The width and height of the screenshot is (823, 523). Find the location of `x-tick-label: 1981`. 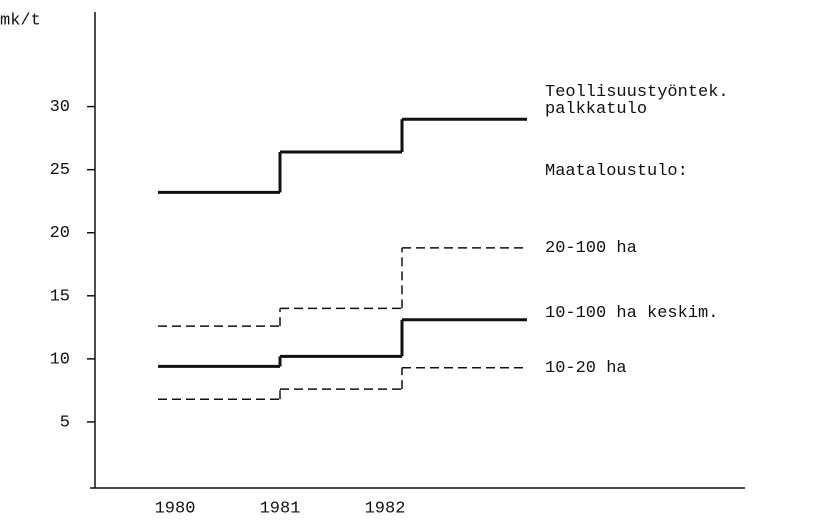

x-tick-label: 1981 is located at coordinates (280, 508).